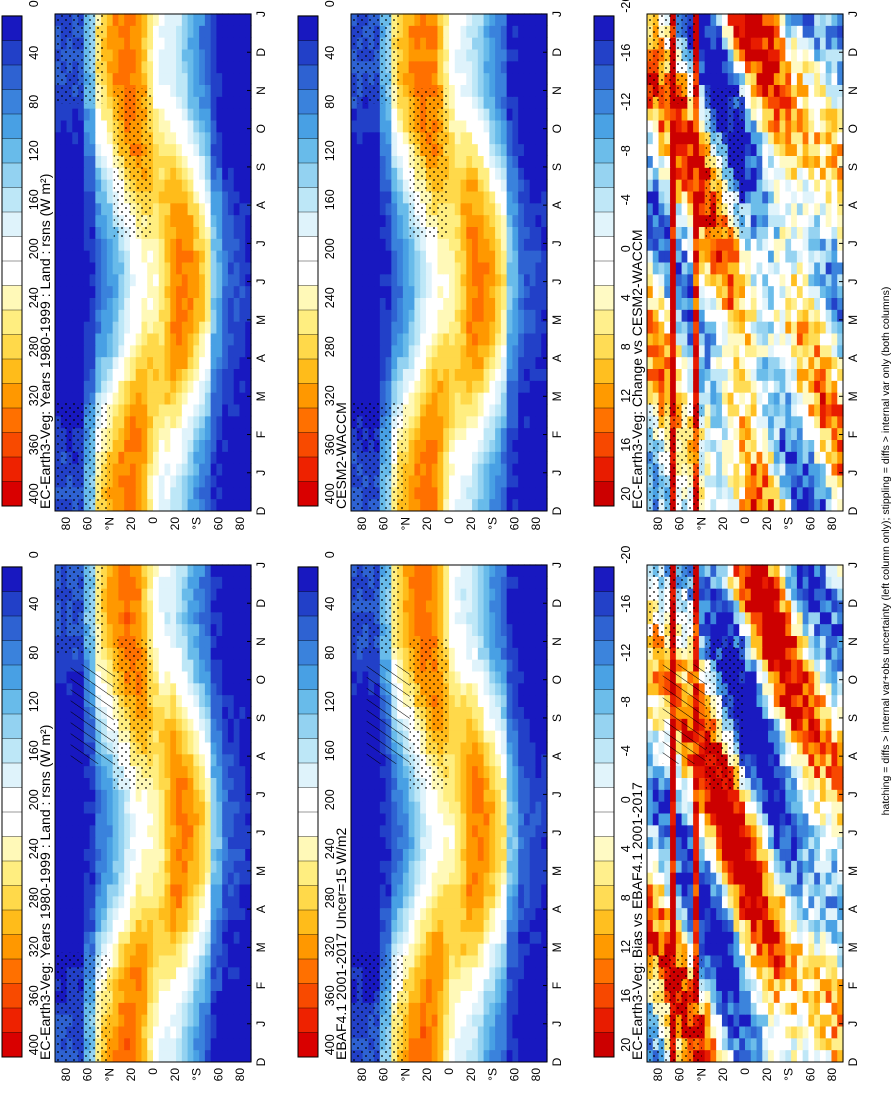 The image size is (895, 1102). What do you see at coordinates (261, 641) in the screenshot?
I see `x-tick-label: N` at bounding box center [261, 641].